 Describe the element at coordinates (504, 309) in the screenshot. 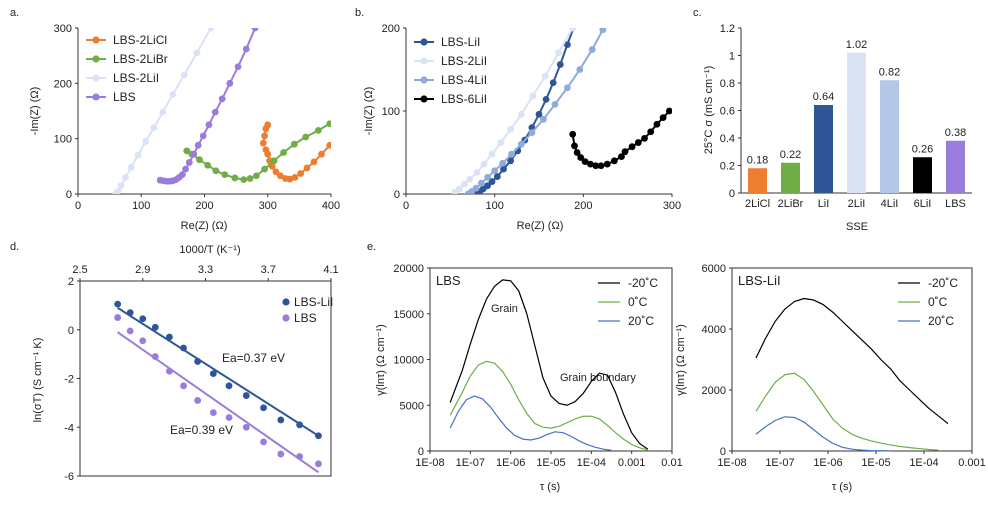

I see `annotation-grain: Grain` at that location.